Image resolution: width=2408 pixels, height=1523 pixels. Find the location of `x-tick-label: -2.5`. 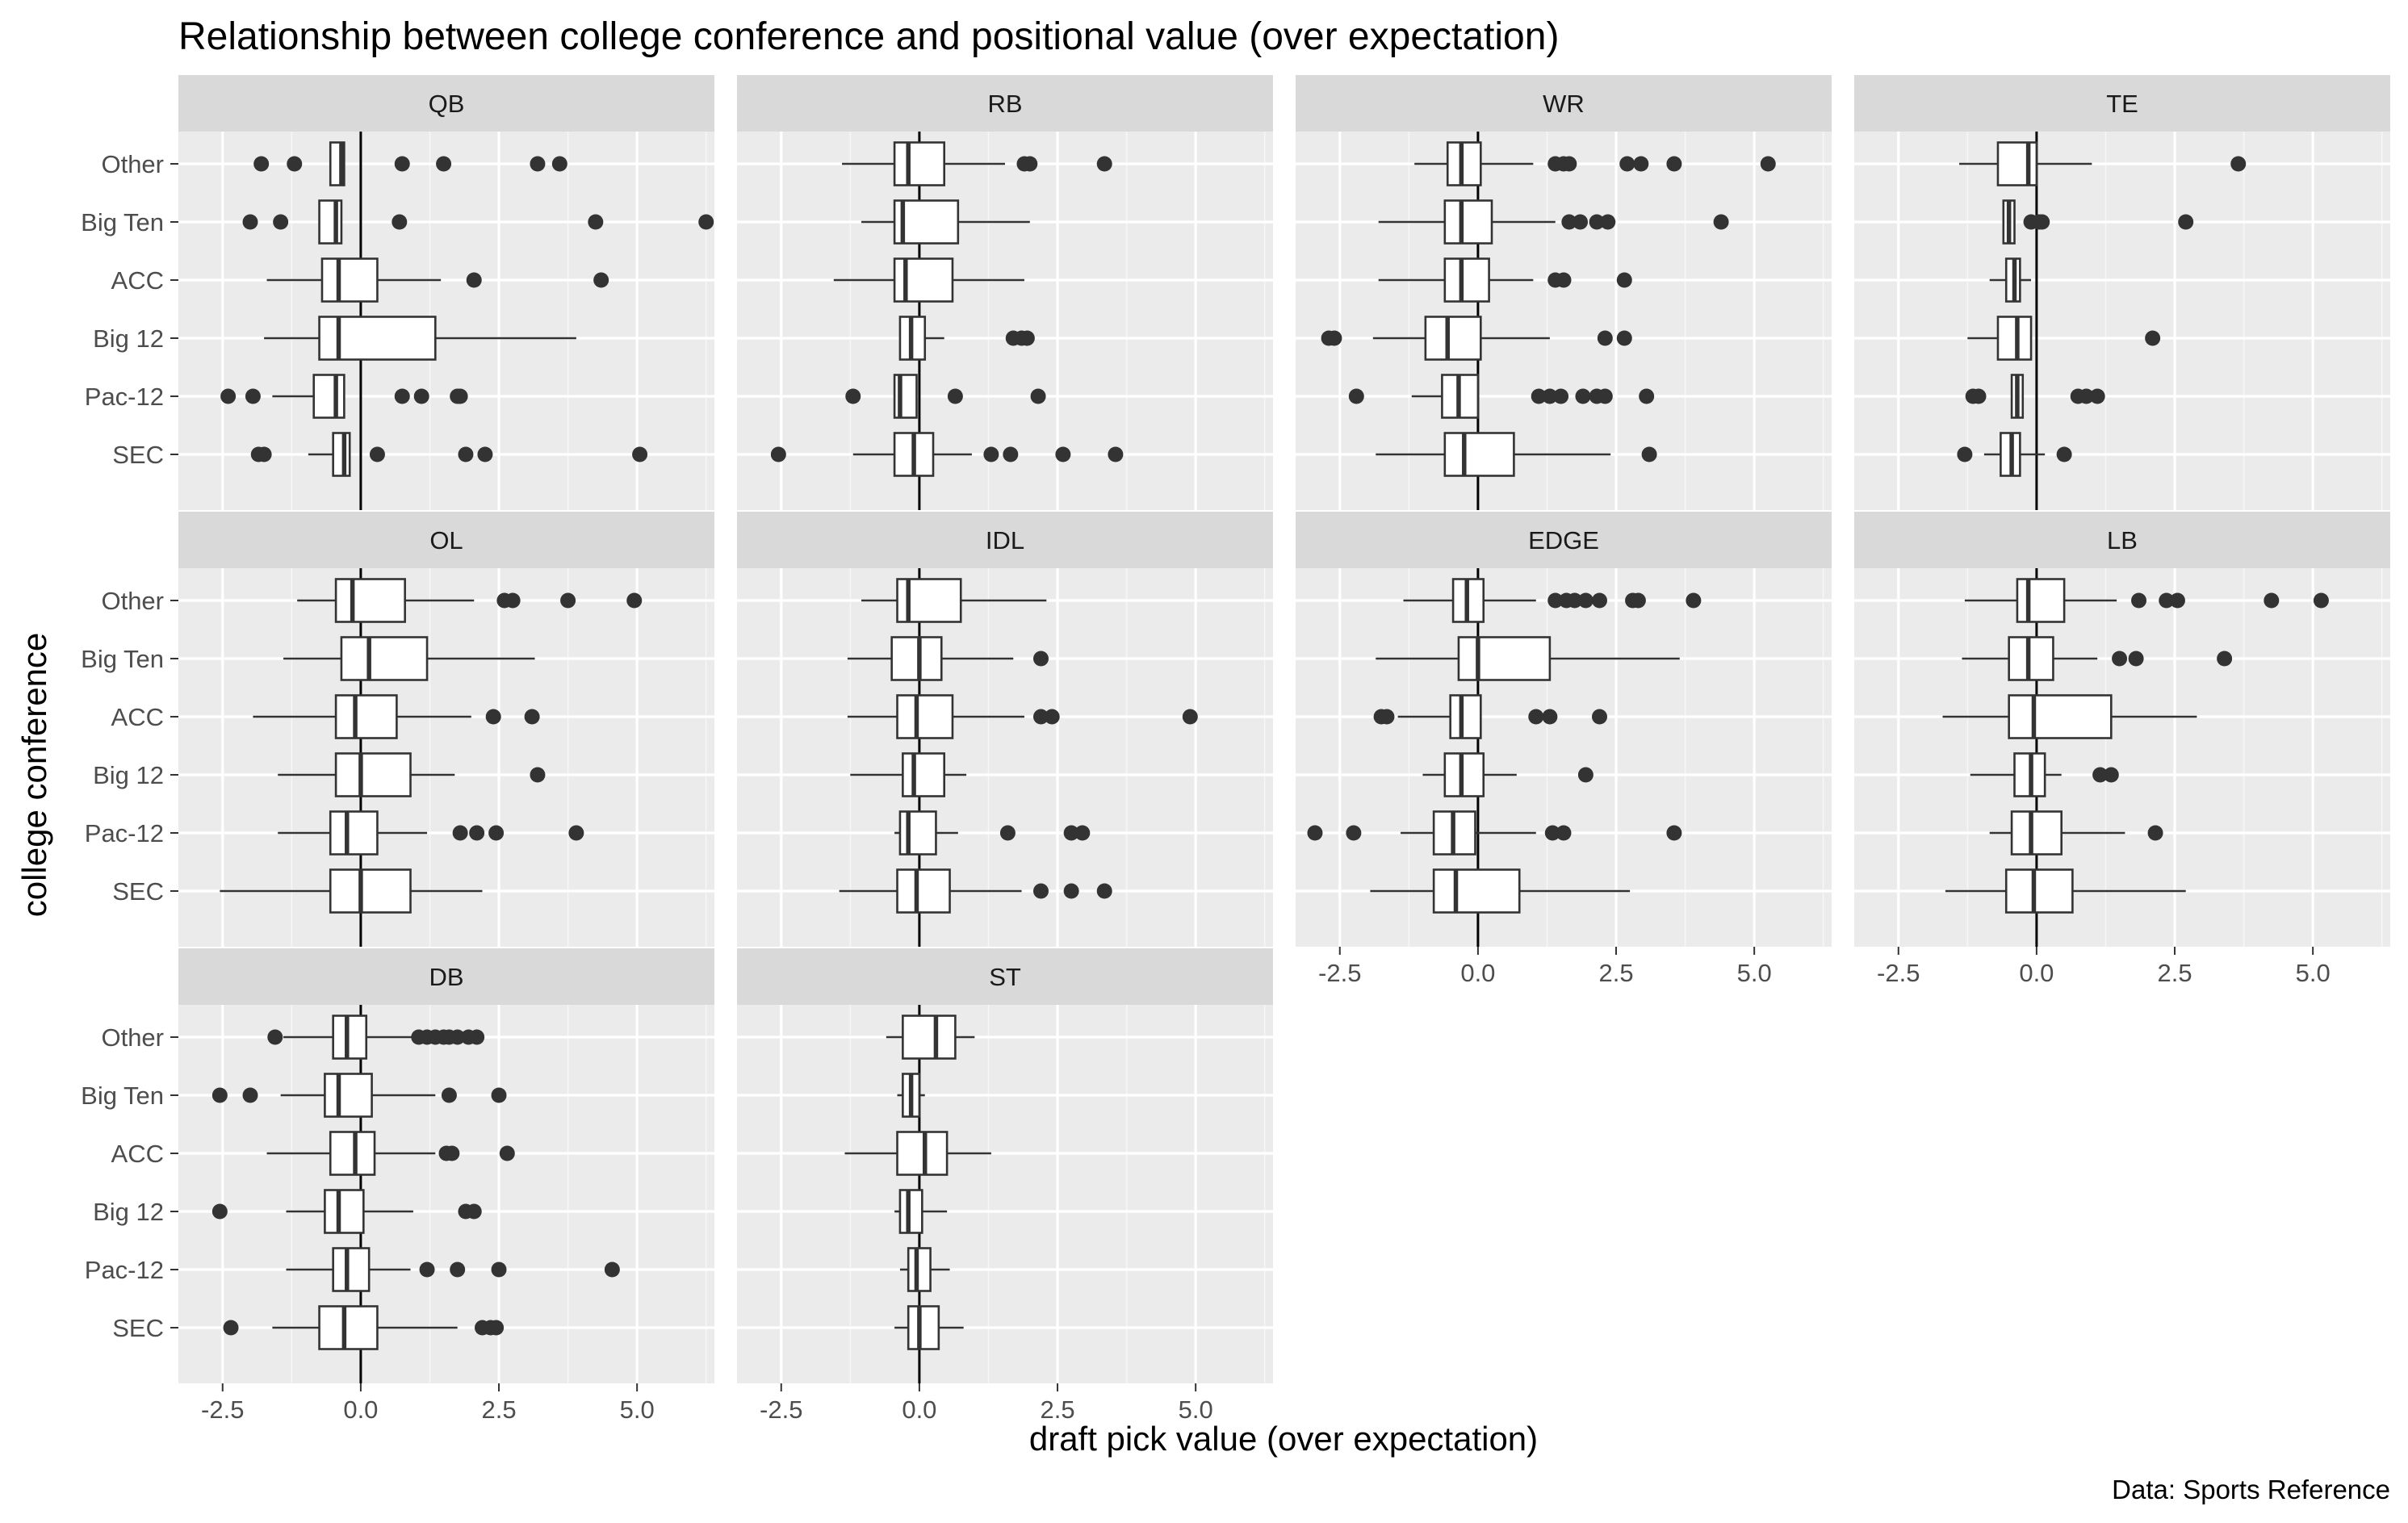

x-tick-label: -2.5 is located at coordinates (781, 1409).